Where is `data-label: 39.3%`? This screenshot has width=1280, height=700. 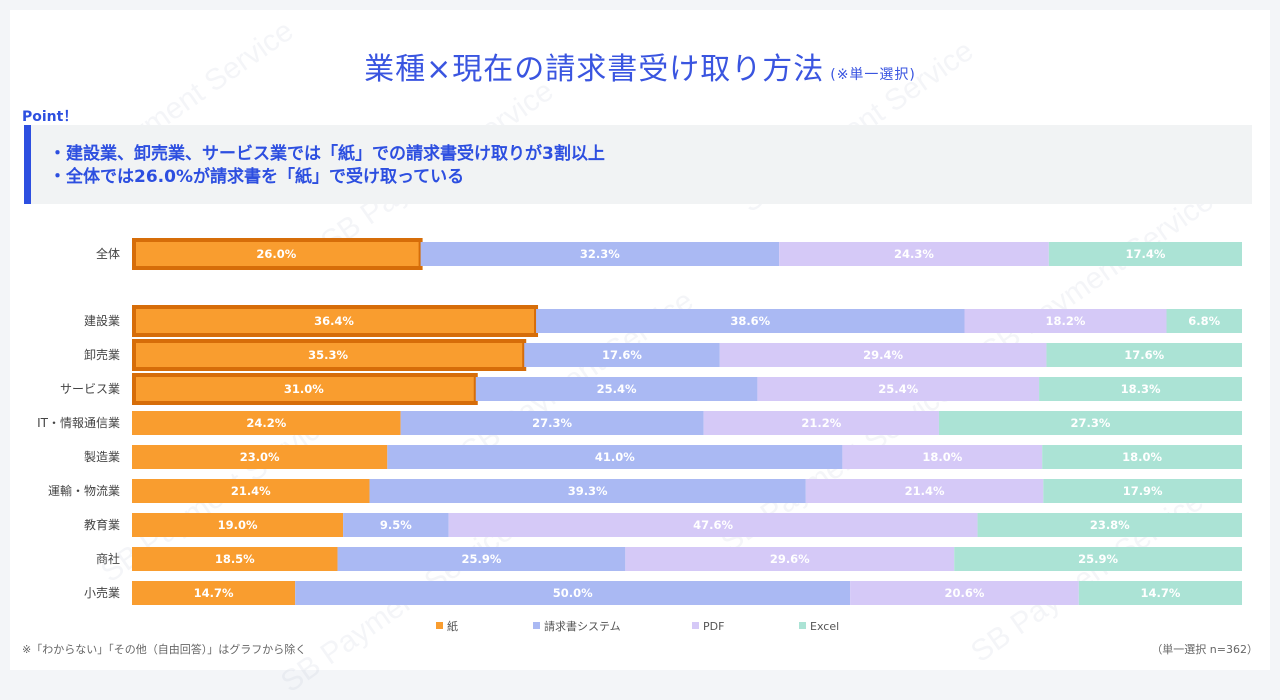 data-label: 39.3% is located at coordinates (588, 491).